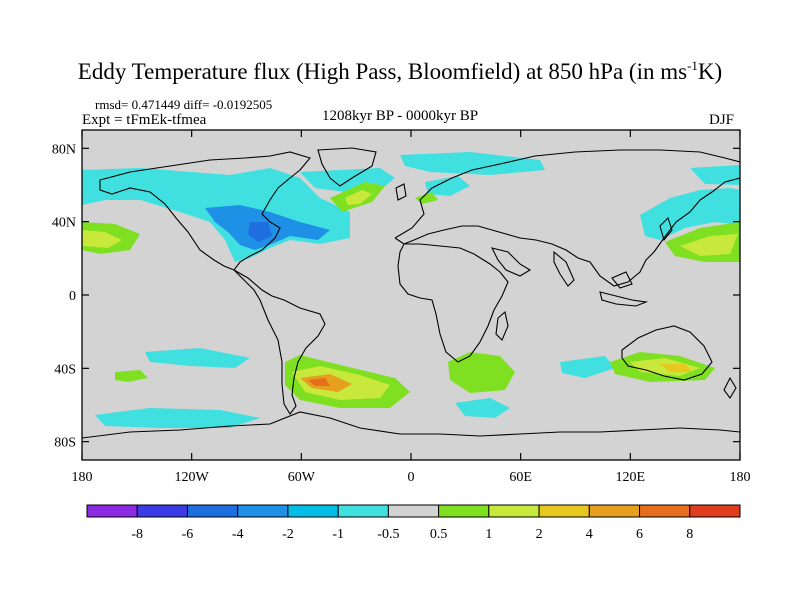  I want to click on coastline-africa, so click(453, 303).